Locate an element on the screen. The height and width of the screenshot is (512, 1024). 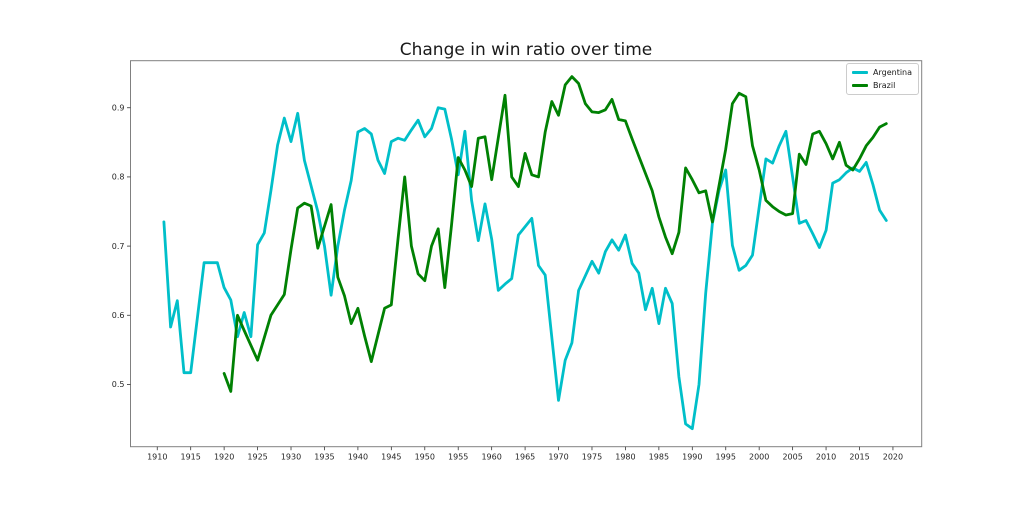
x-tick-label-1955: 1955 is located at coordinates (458, 457).